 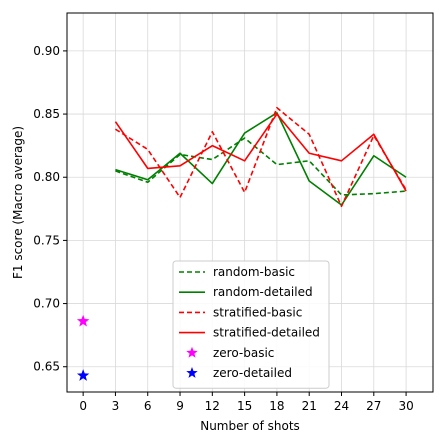 I want to click on y-tick-label: 0.80, so click(x=46, y=177).